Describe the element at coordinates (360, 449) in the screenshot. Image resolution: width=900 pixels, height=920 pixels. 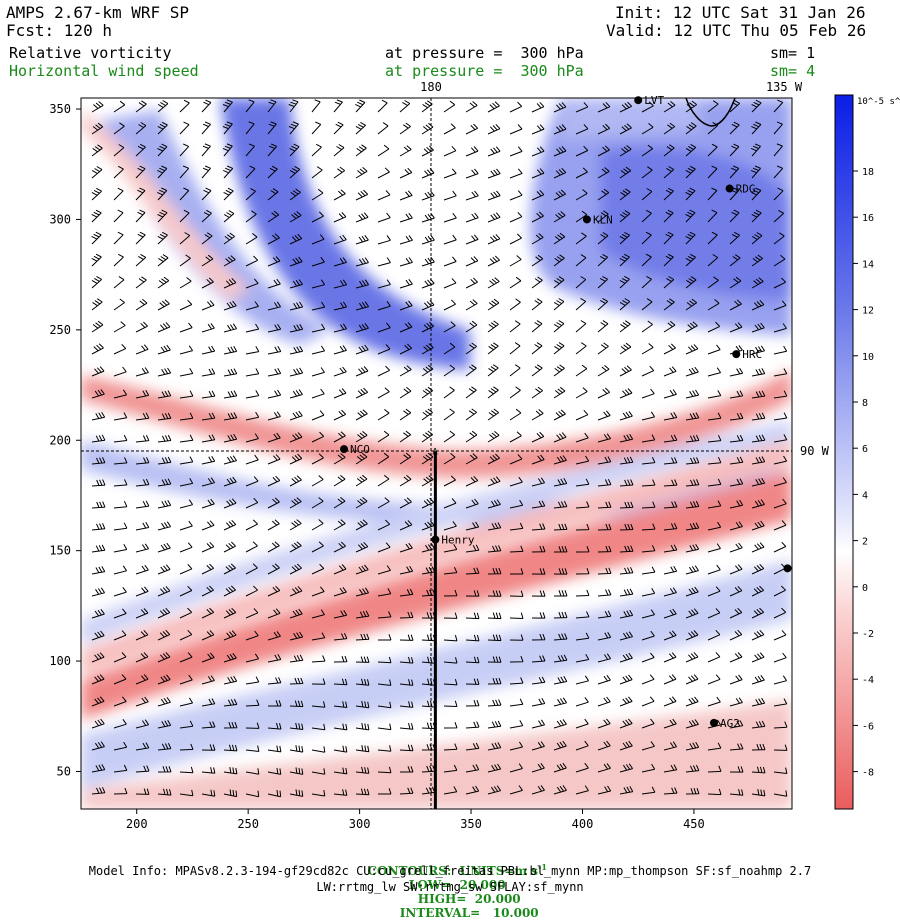
I see `station-label: NCO` at that location.